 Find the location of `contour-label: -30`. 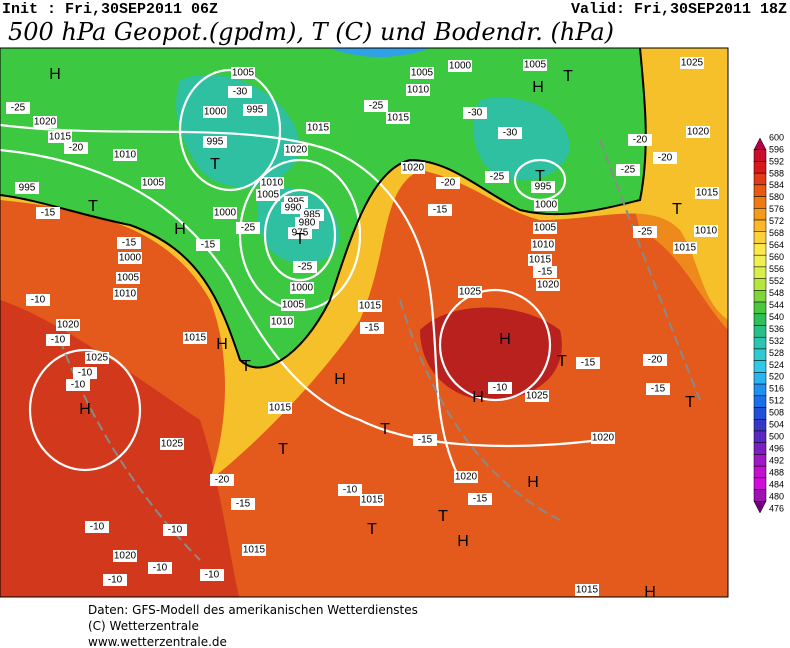

contour-label: -30 is located at coordinates (510, 133).